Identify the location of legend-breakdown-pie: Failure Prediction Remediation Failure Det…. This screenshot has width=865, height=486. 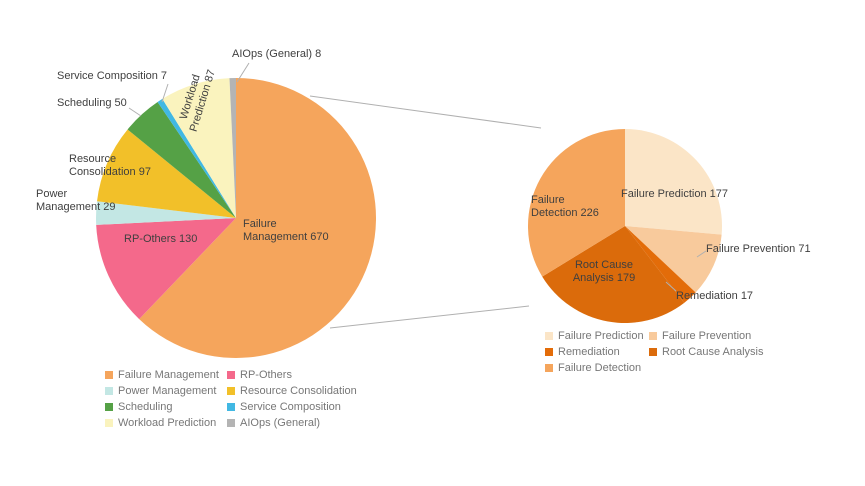
(654, 352).